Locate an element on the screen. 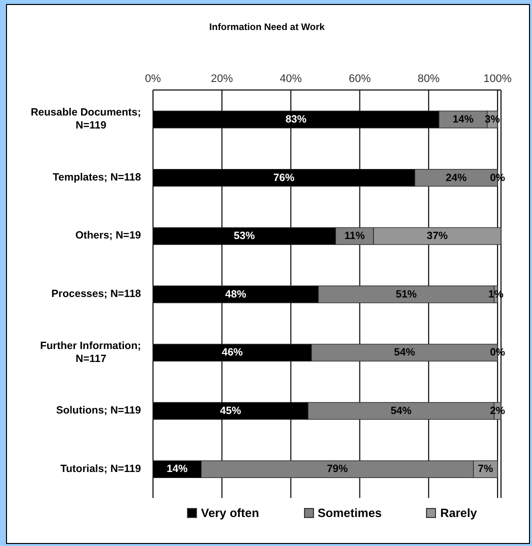 The height and width of the screenshot is (546, 532). data-label: 24% is located at coordinates (457, 178).